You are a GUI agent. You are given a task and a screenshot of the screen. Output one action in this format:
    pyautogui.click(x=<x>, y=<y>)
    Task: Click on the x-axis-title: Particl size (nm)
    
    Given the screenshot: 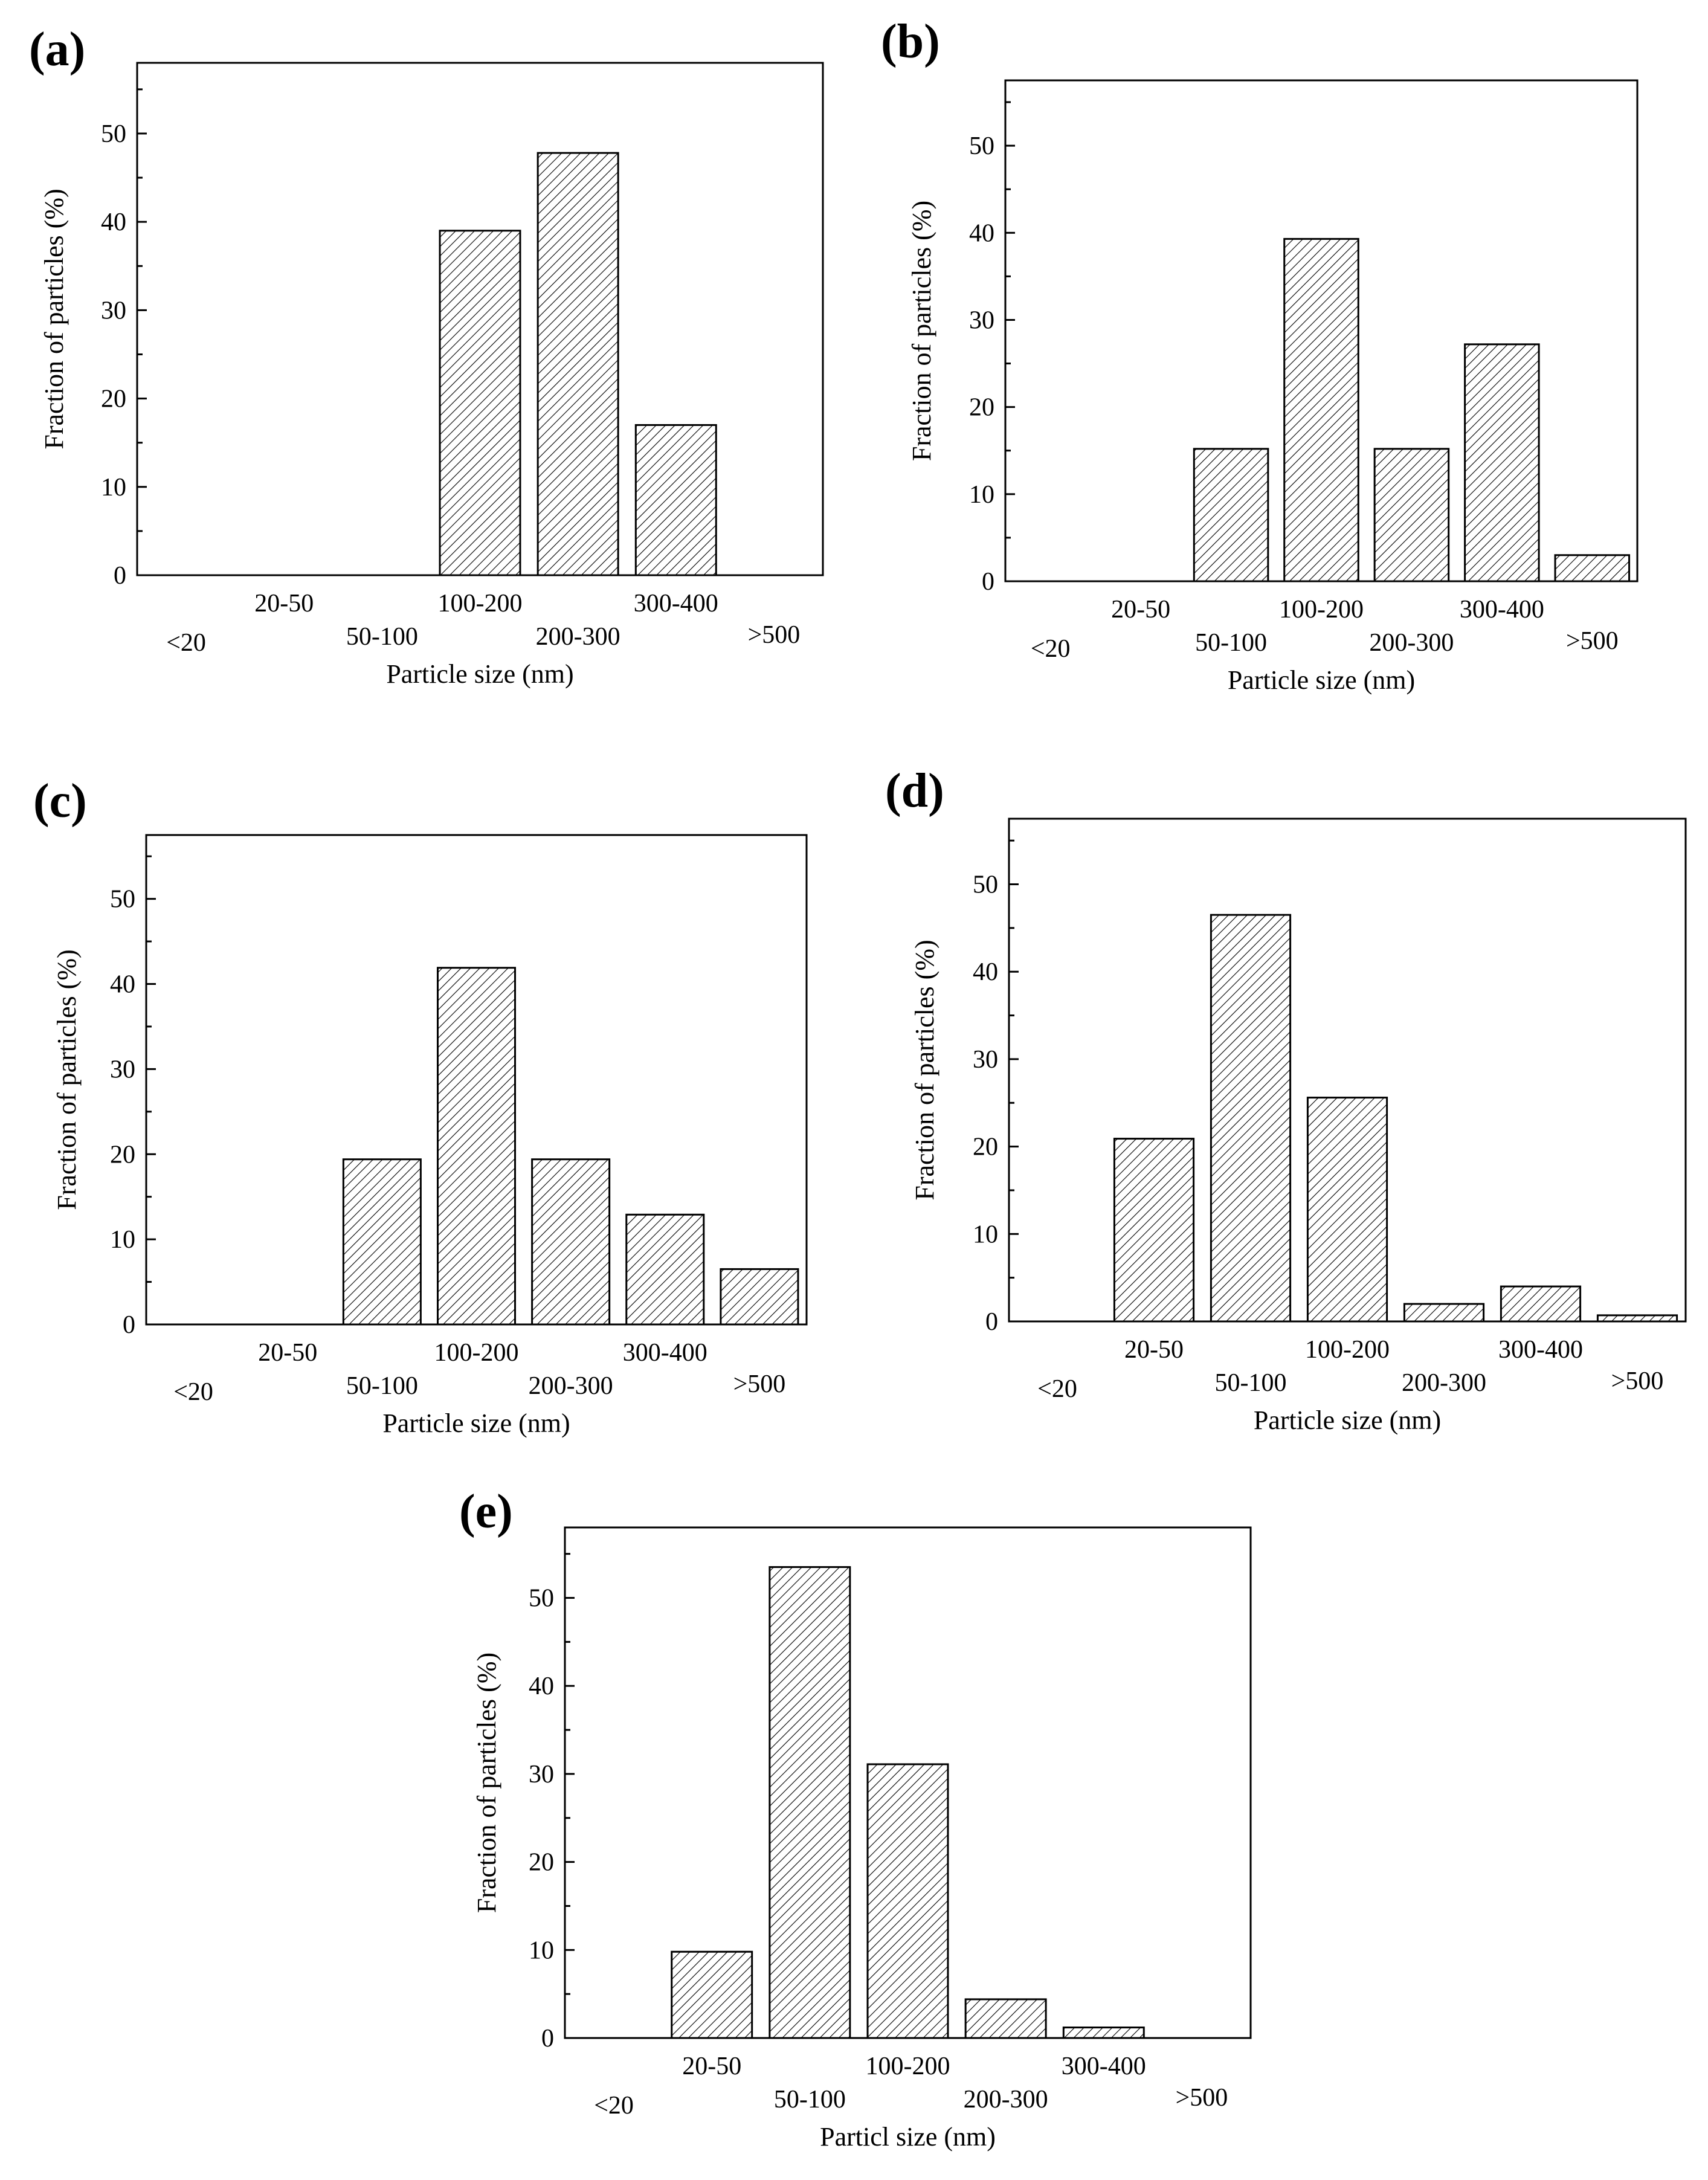 What is the action you would take?
    pyautogui.click(x=908, y=2137)
    